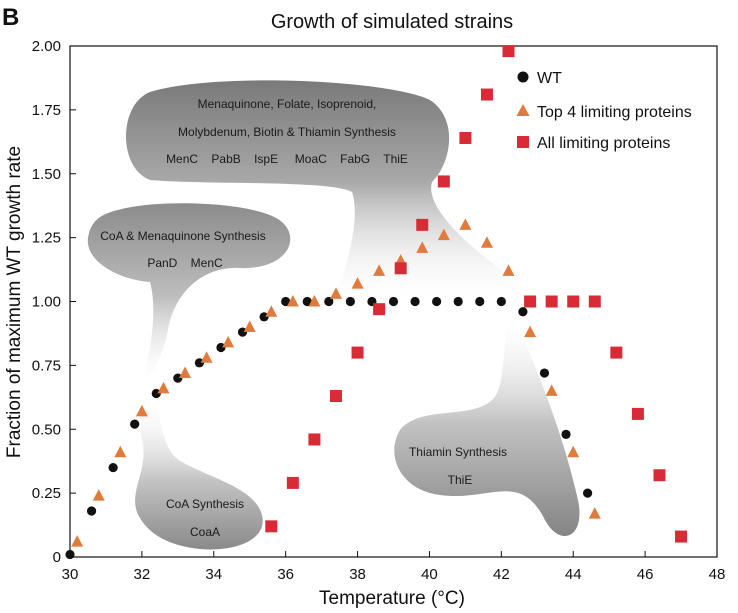 The image size is (738, 613). What do you see at coordinates (549, 78) in the screenshot?
I see `legend-wt-label: WT` at bounding box center [549, 78].